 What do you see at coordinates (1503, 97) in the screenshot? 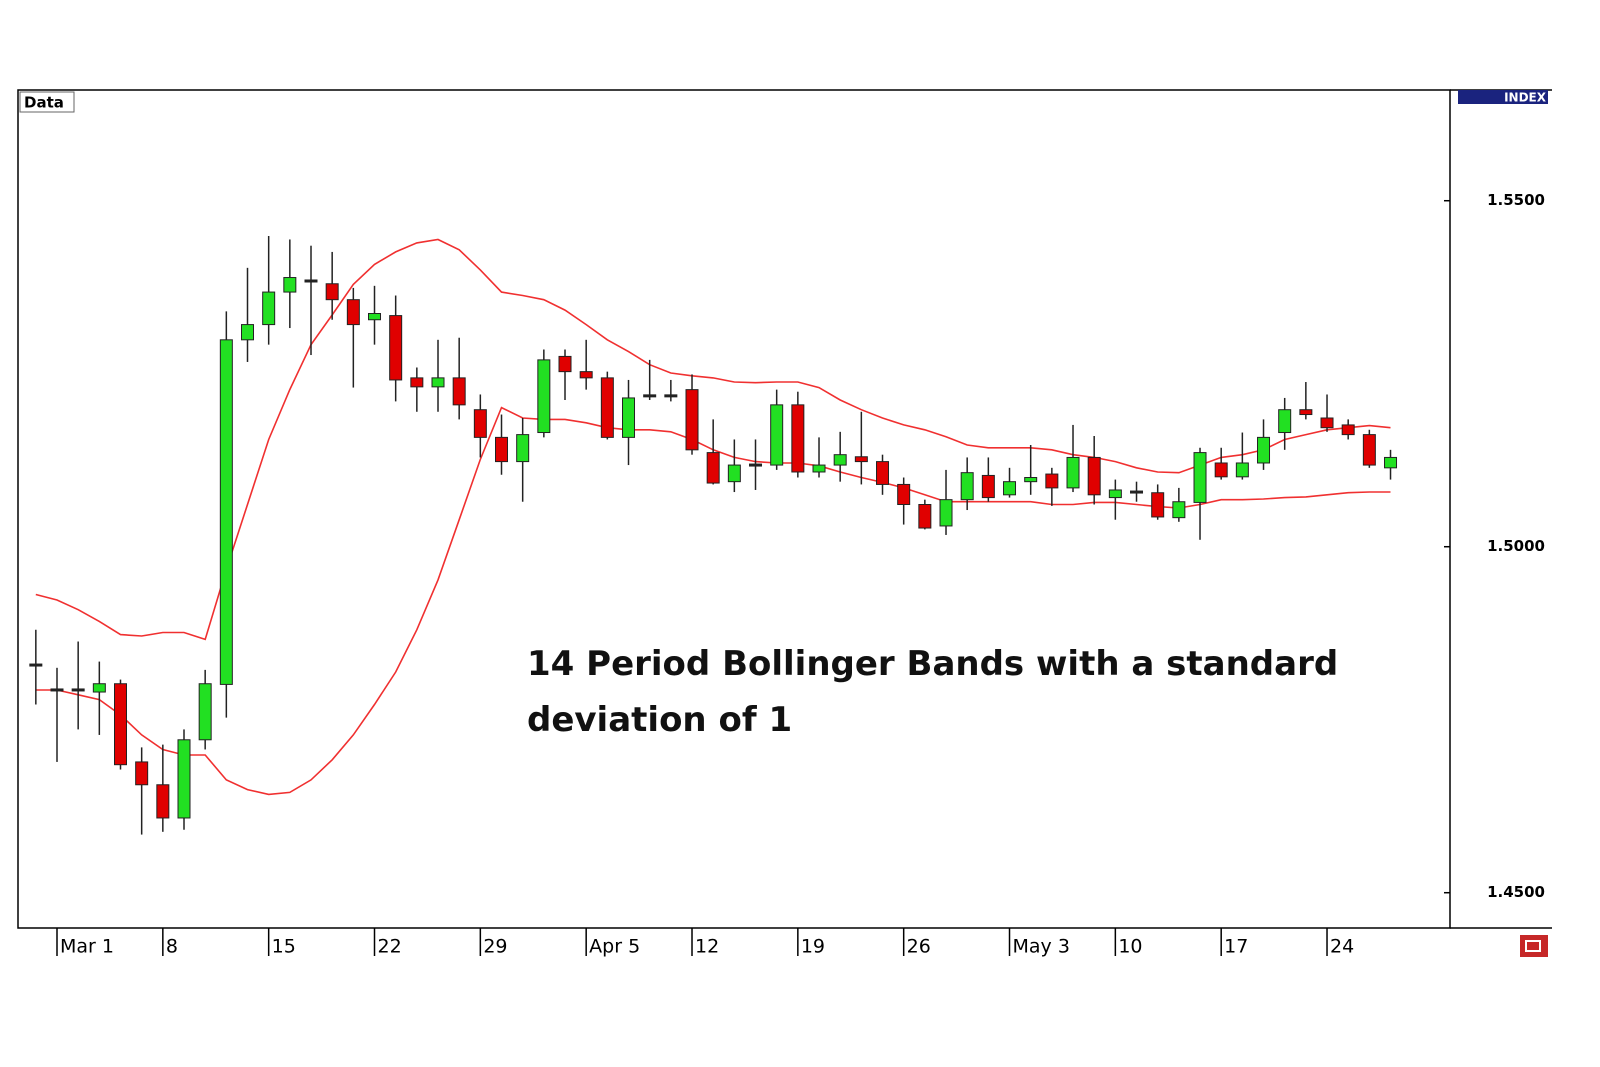
I see `index-box` at bounding box center [1503, 97].